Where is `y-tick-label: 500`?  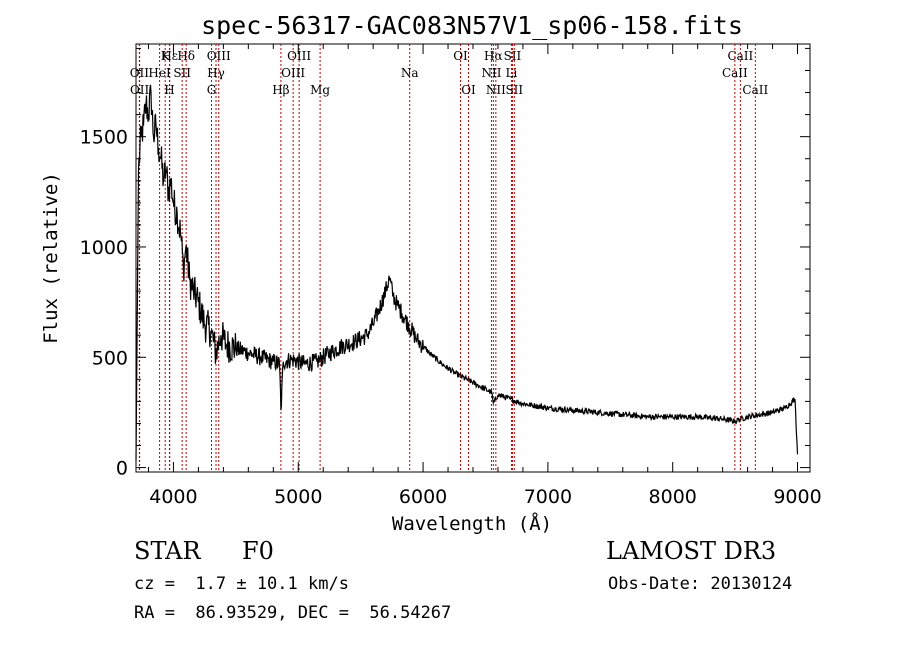
y-tick-label: 500 is located at coordinates (110, 358).